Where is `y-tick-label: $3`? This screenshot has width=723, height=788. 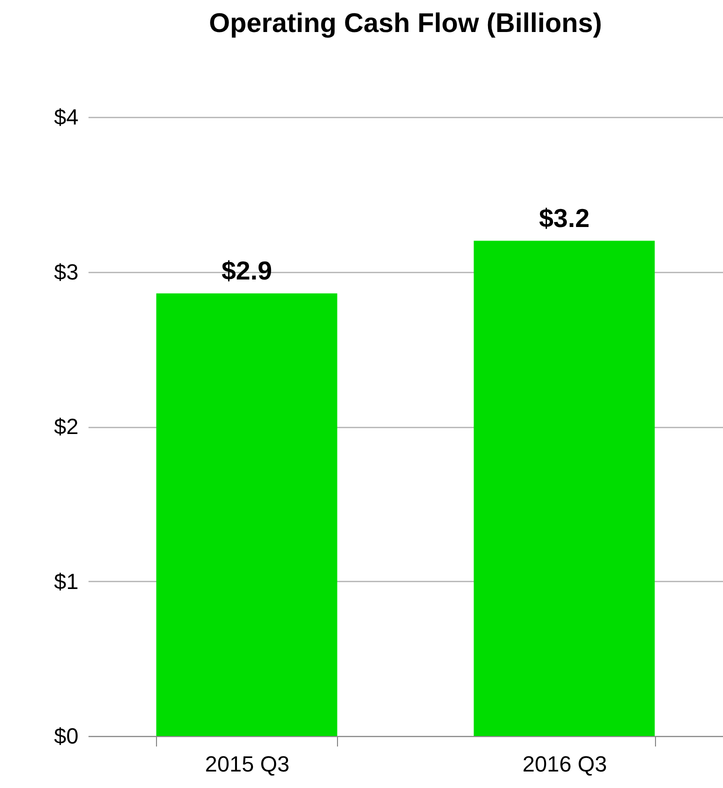
y-tick-label: $3 is located at coordinates (66, 271).